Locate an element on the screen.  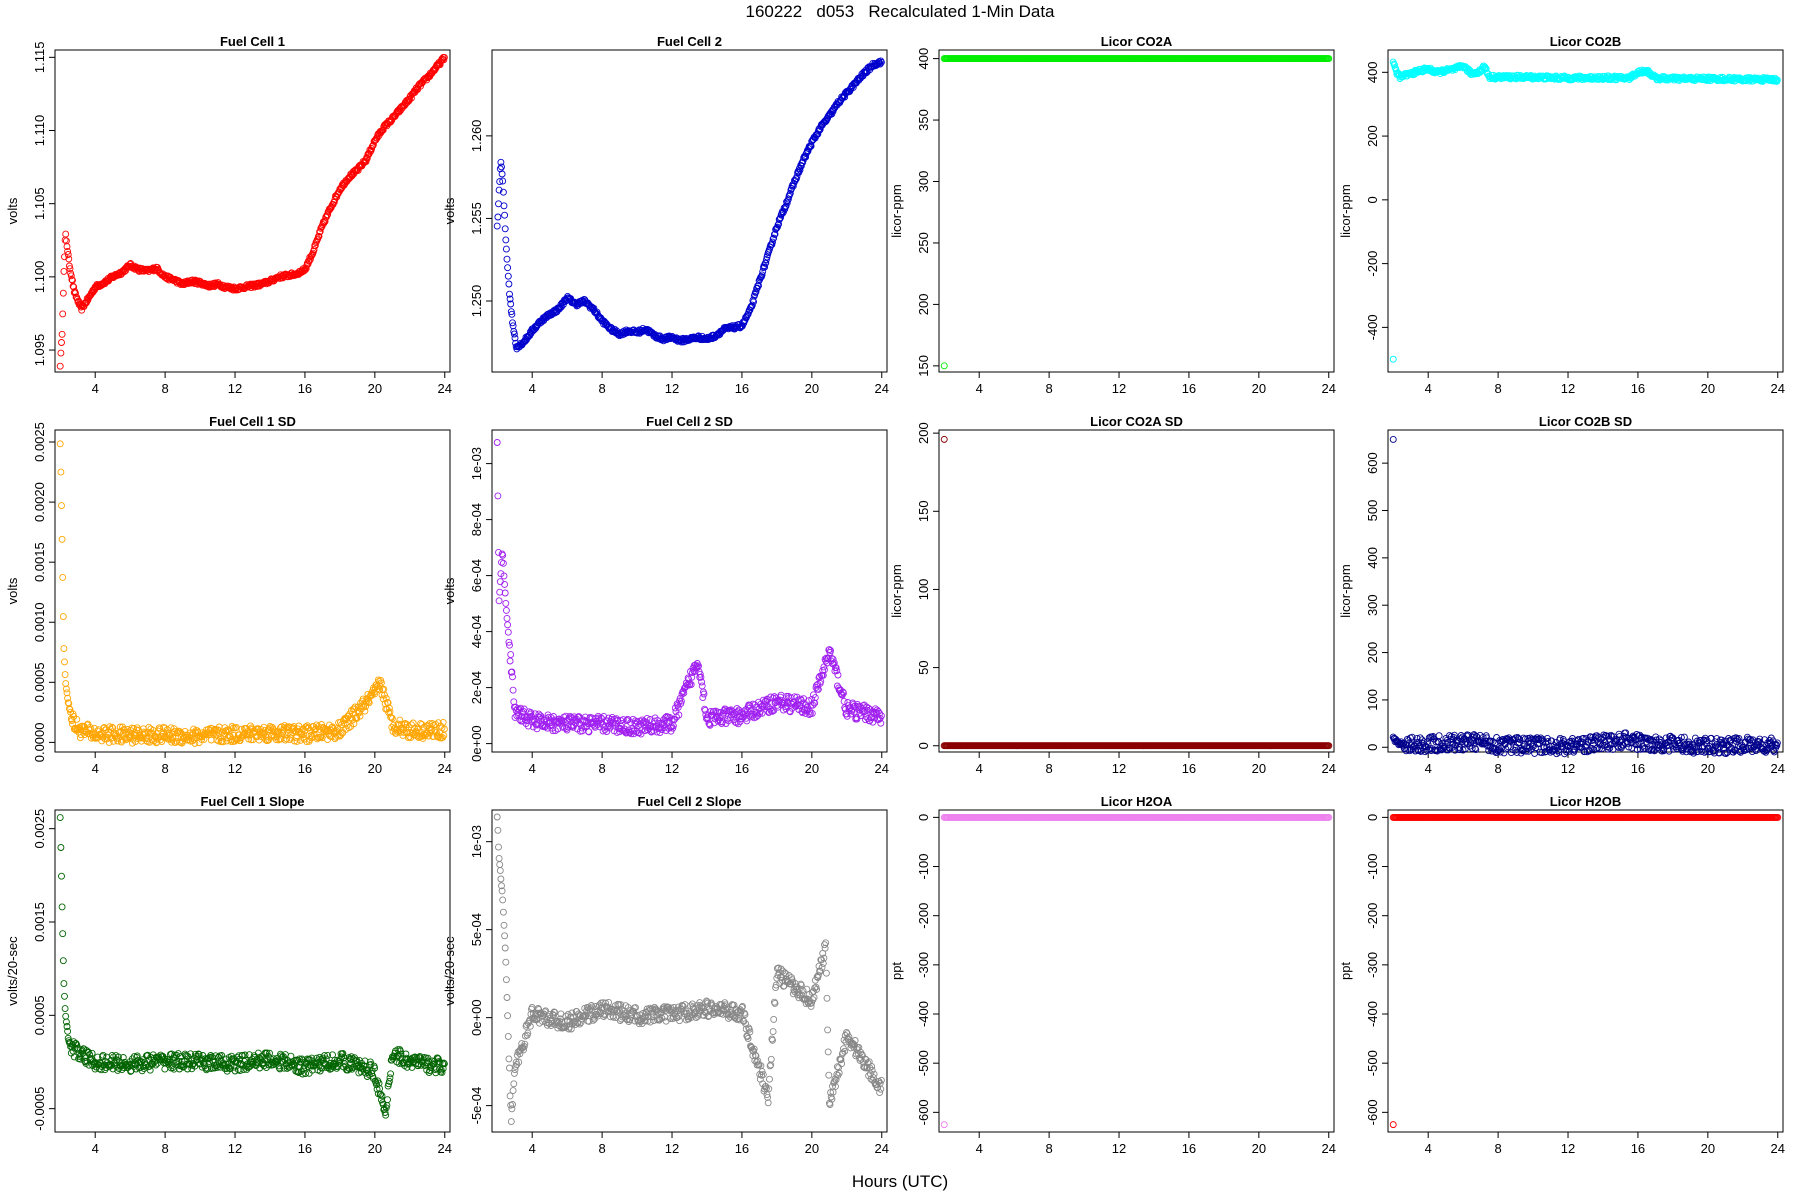
y-tick-label: 1.095 is located at coordinates (39, 350).